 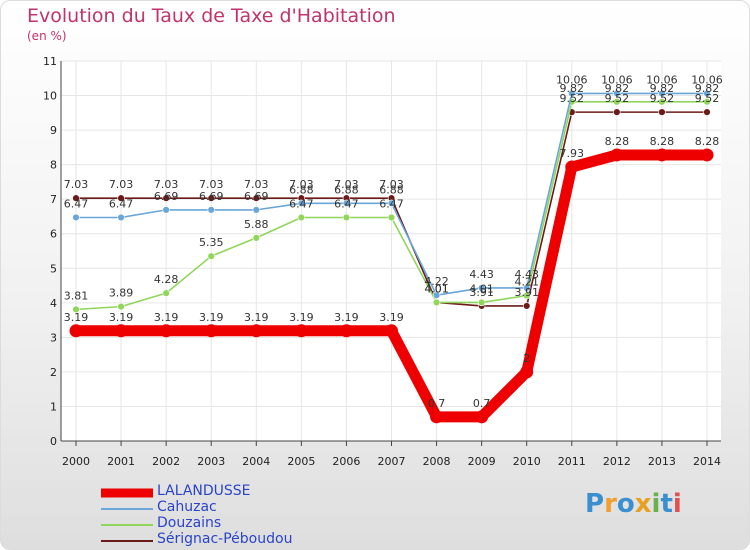 What do you see at coordinates (572, 153) in the screenshot?
I see `data-label: 7.93` at bounding box center [572, 153].